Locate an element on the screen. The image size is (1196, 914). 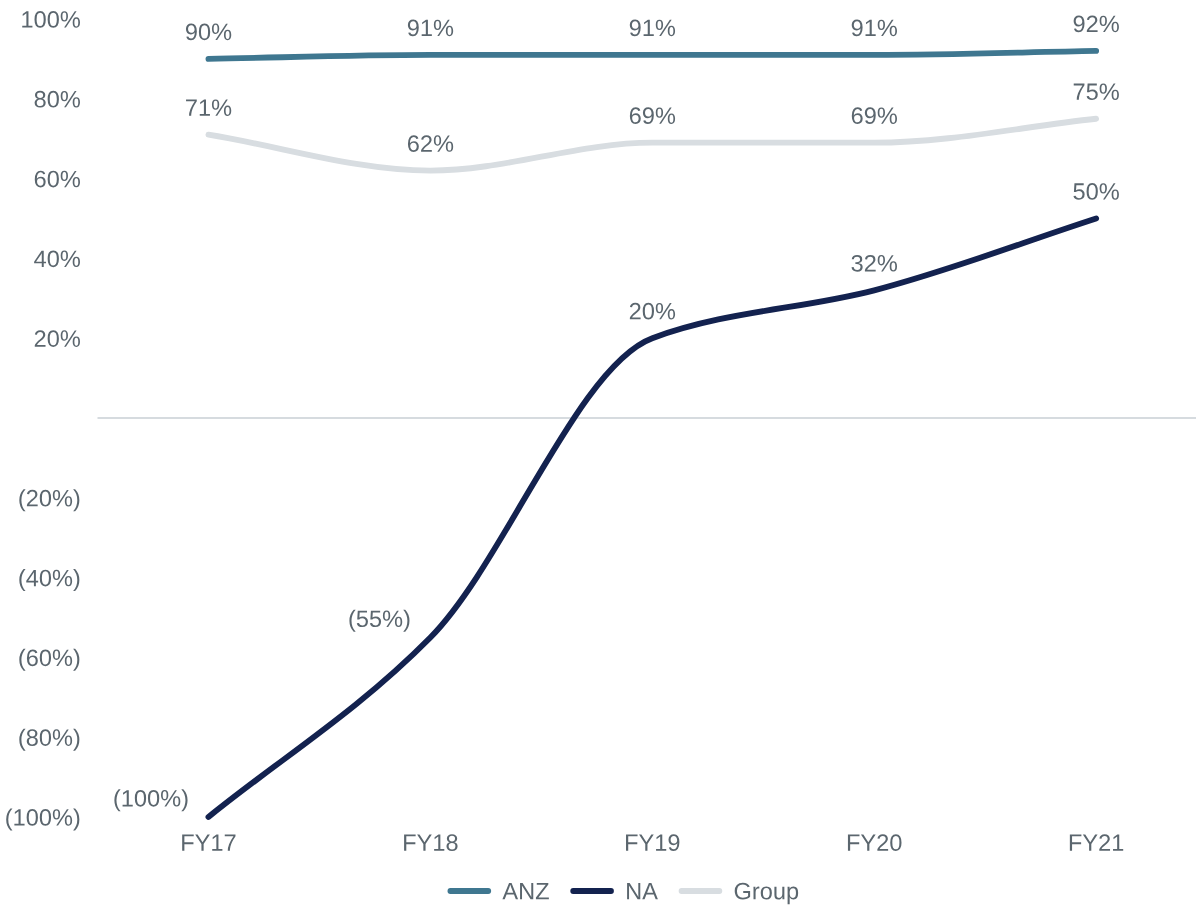
y-tick-label: 40% is located at coordinates (57, 259).